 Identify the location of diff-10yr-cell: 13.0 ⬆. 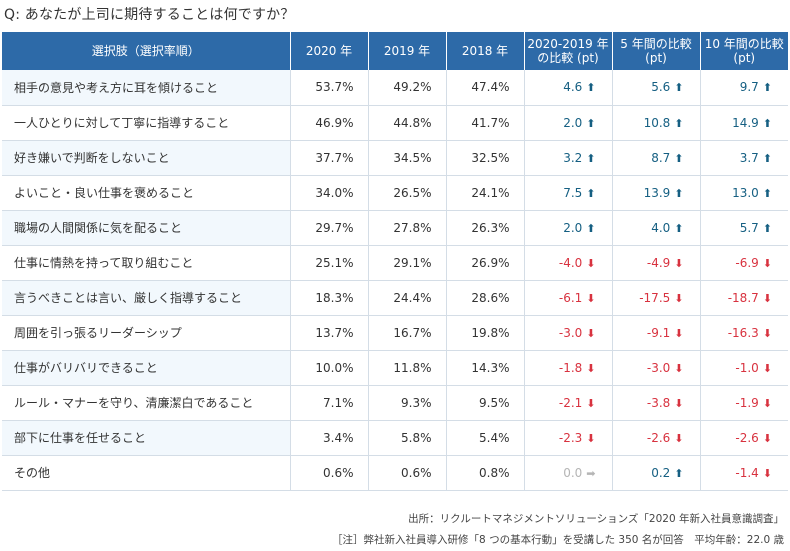
(744, 193).